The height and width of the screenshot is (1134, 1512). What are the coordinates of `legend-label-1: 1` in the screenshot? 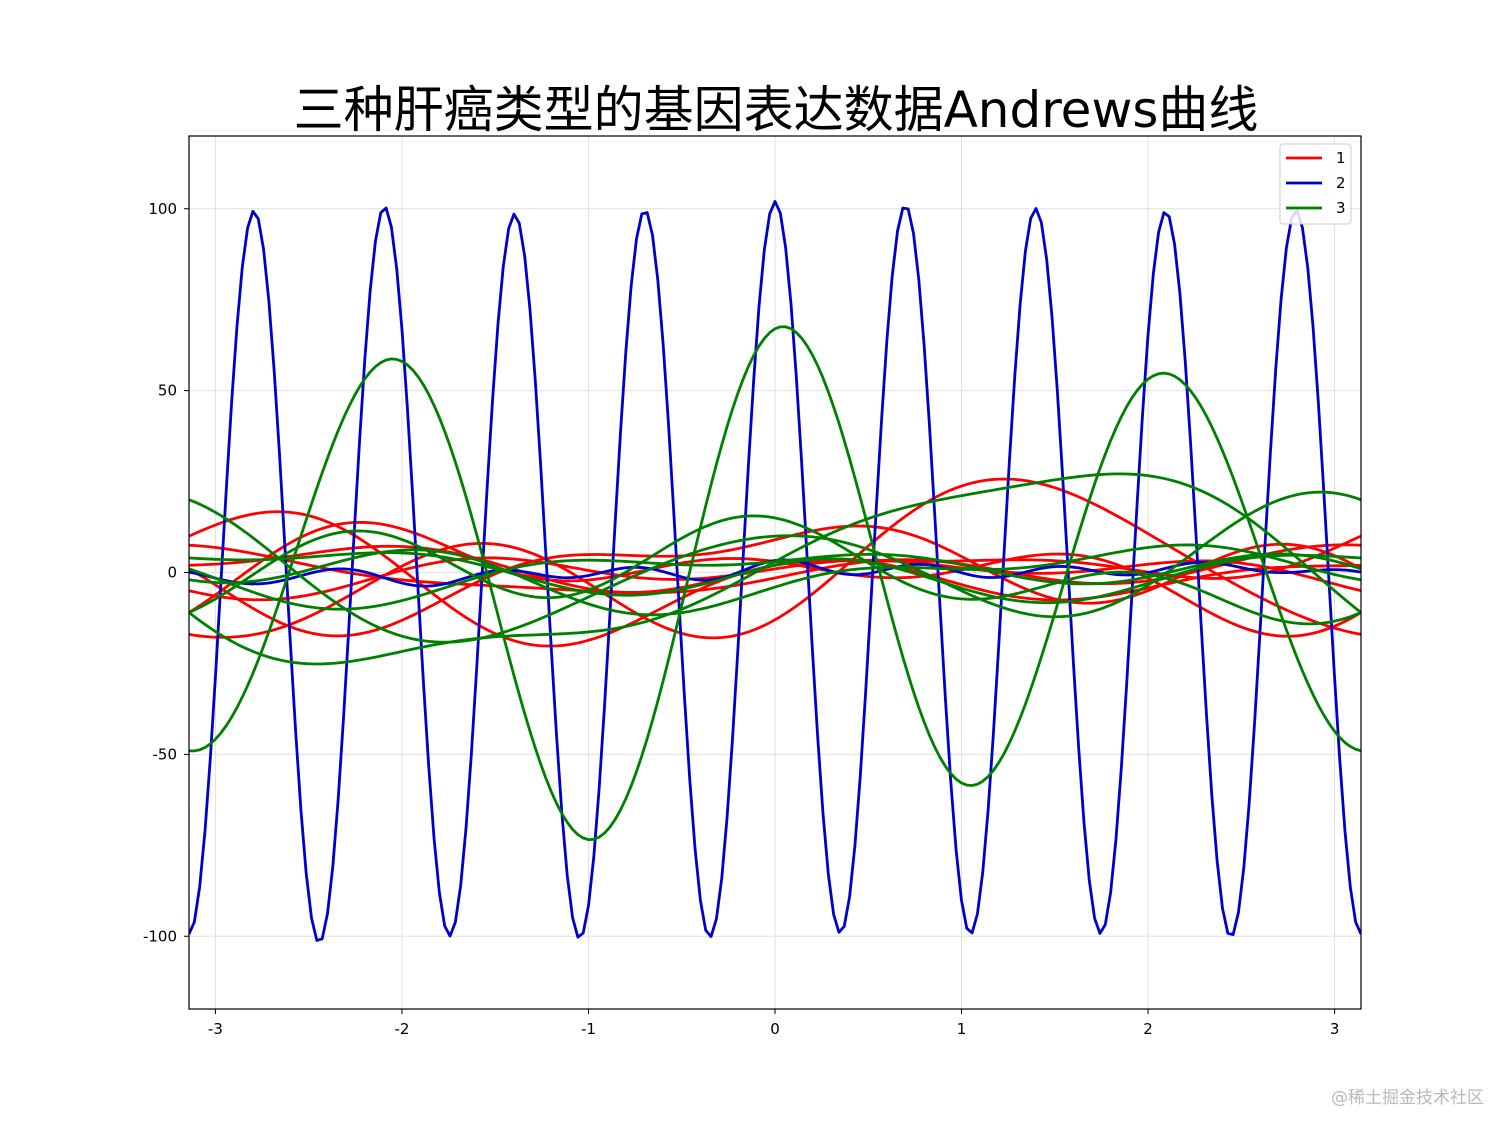 It's located at (1341, 158).